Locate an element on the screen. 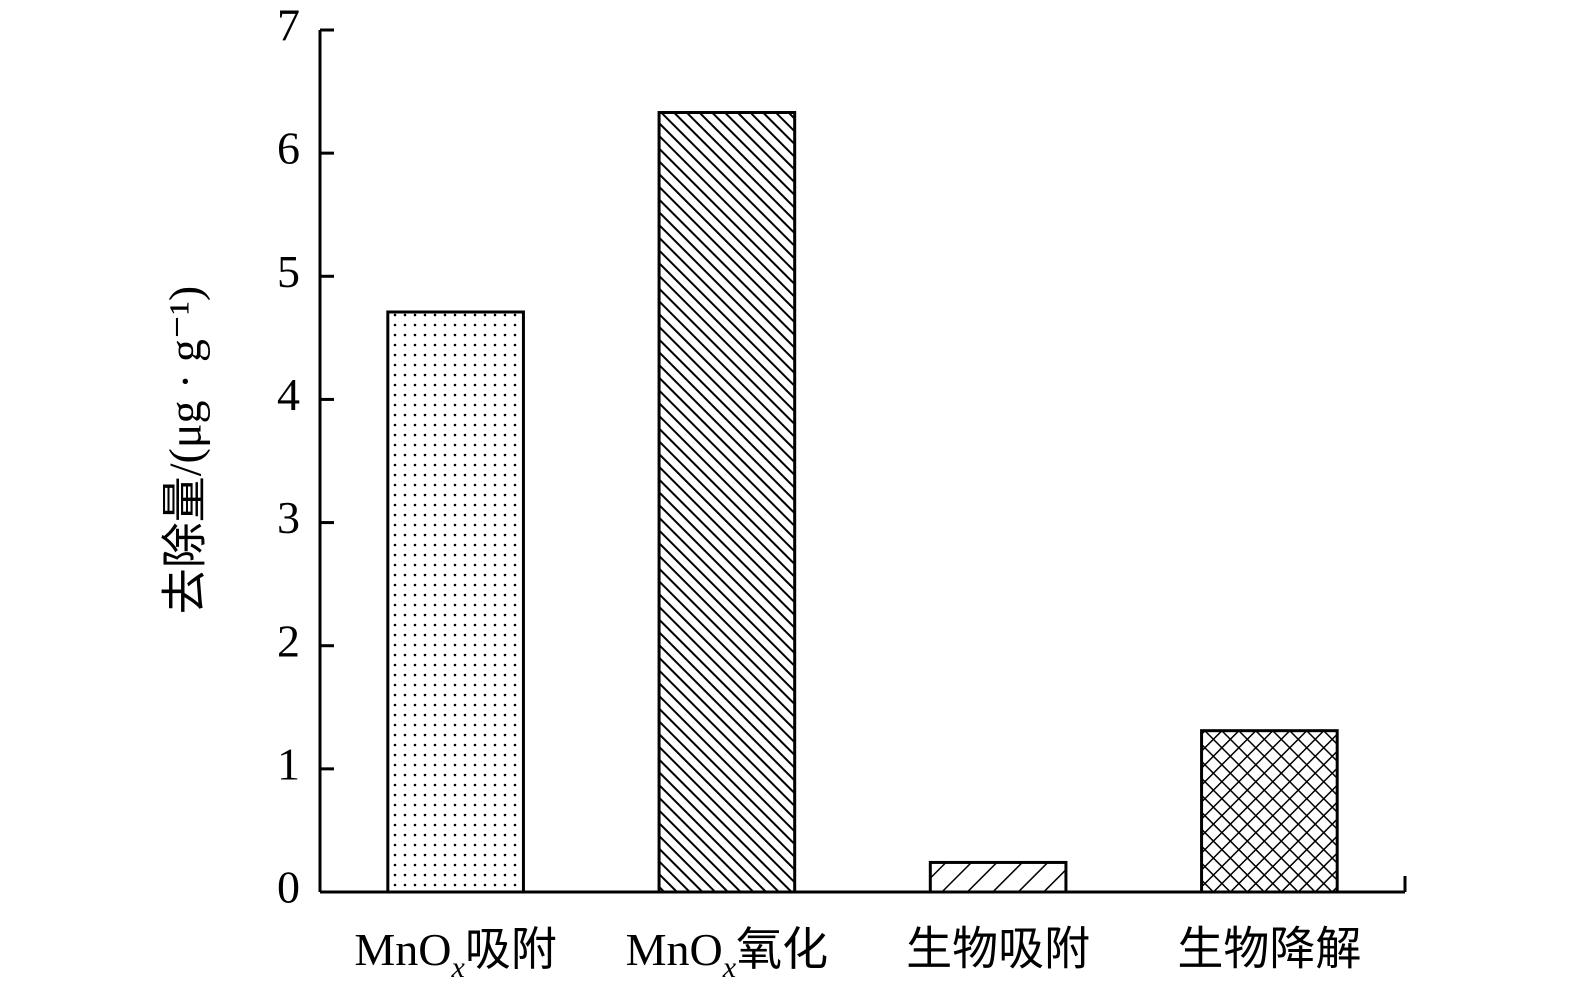 This screenshot has height=1004, width=1571. y-tick-label: 0 is located at coordinates (288, 887).